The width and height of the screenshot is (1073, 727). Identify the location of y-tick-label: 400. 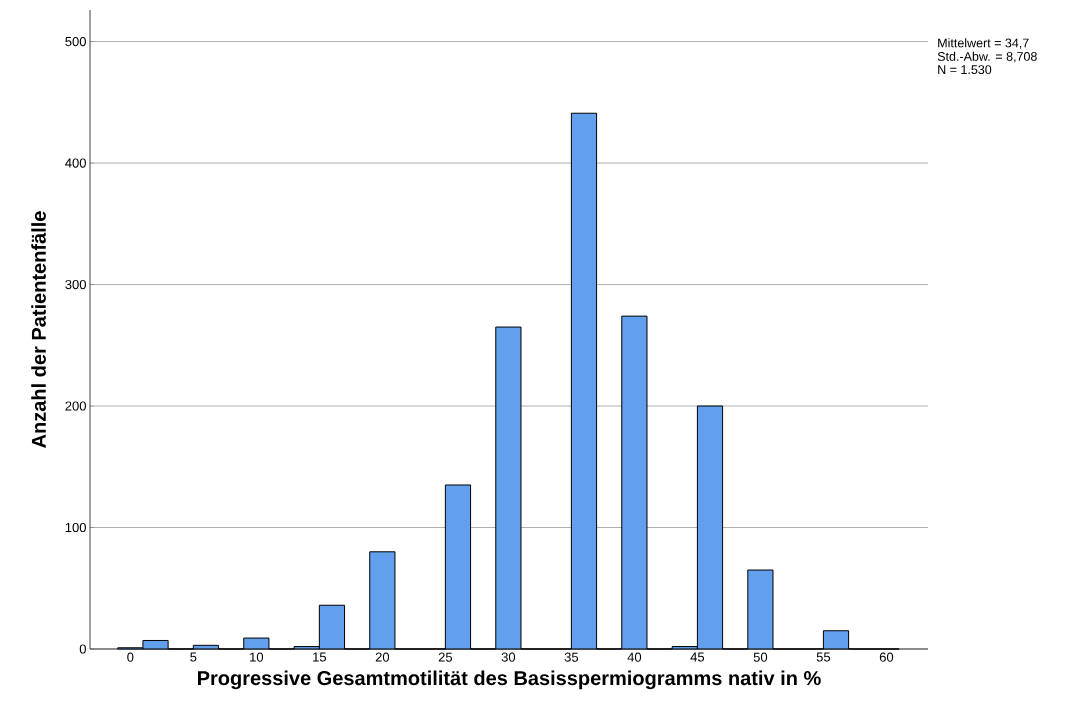
(75, 163).